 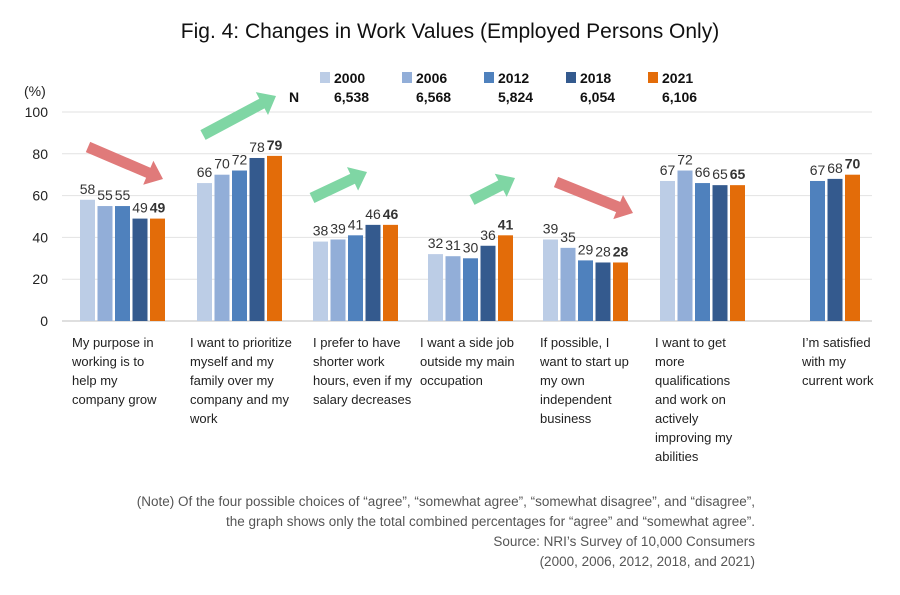 I want to click on y-axis-ticks: 0 20 40 60 80 100, so click(x=37, y=216).